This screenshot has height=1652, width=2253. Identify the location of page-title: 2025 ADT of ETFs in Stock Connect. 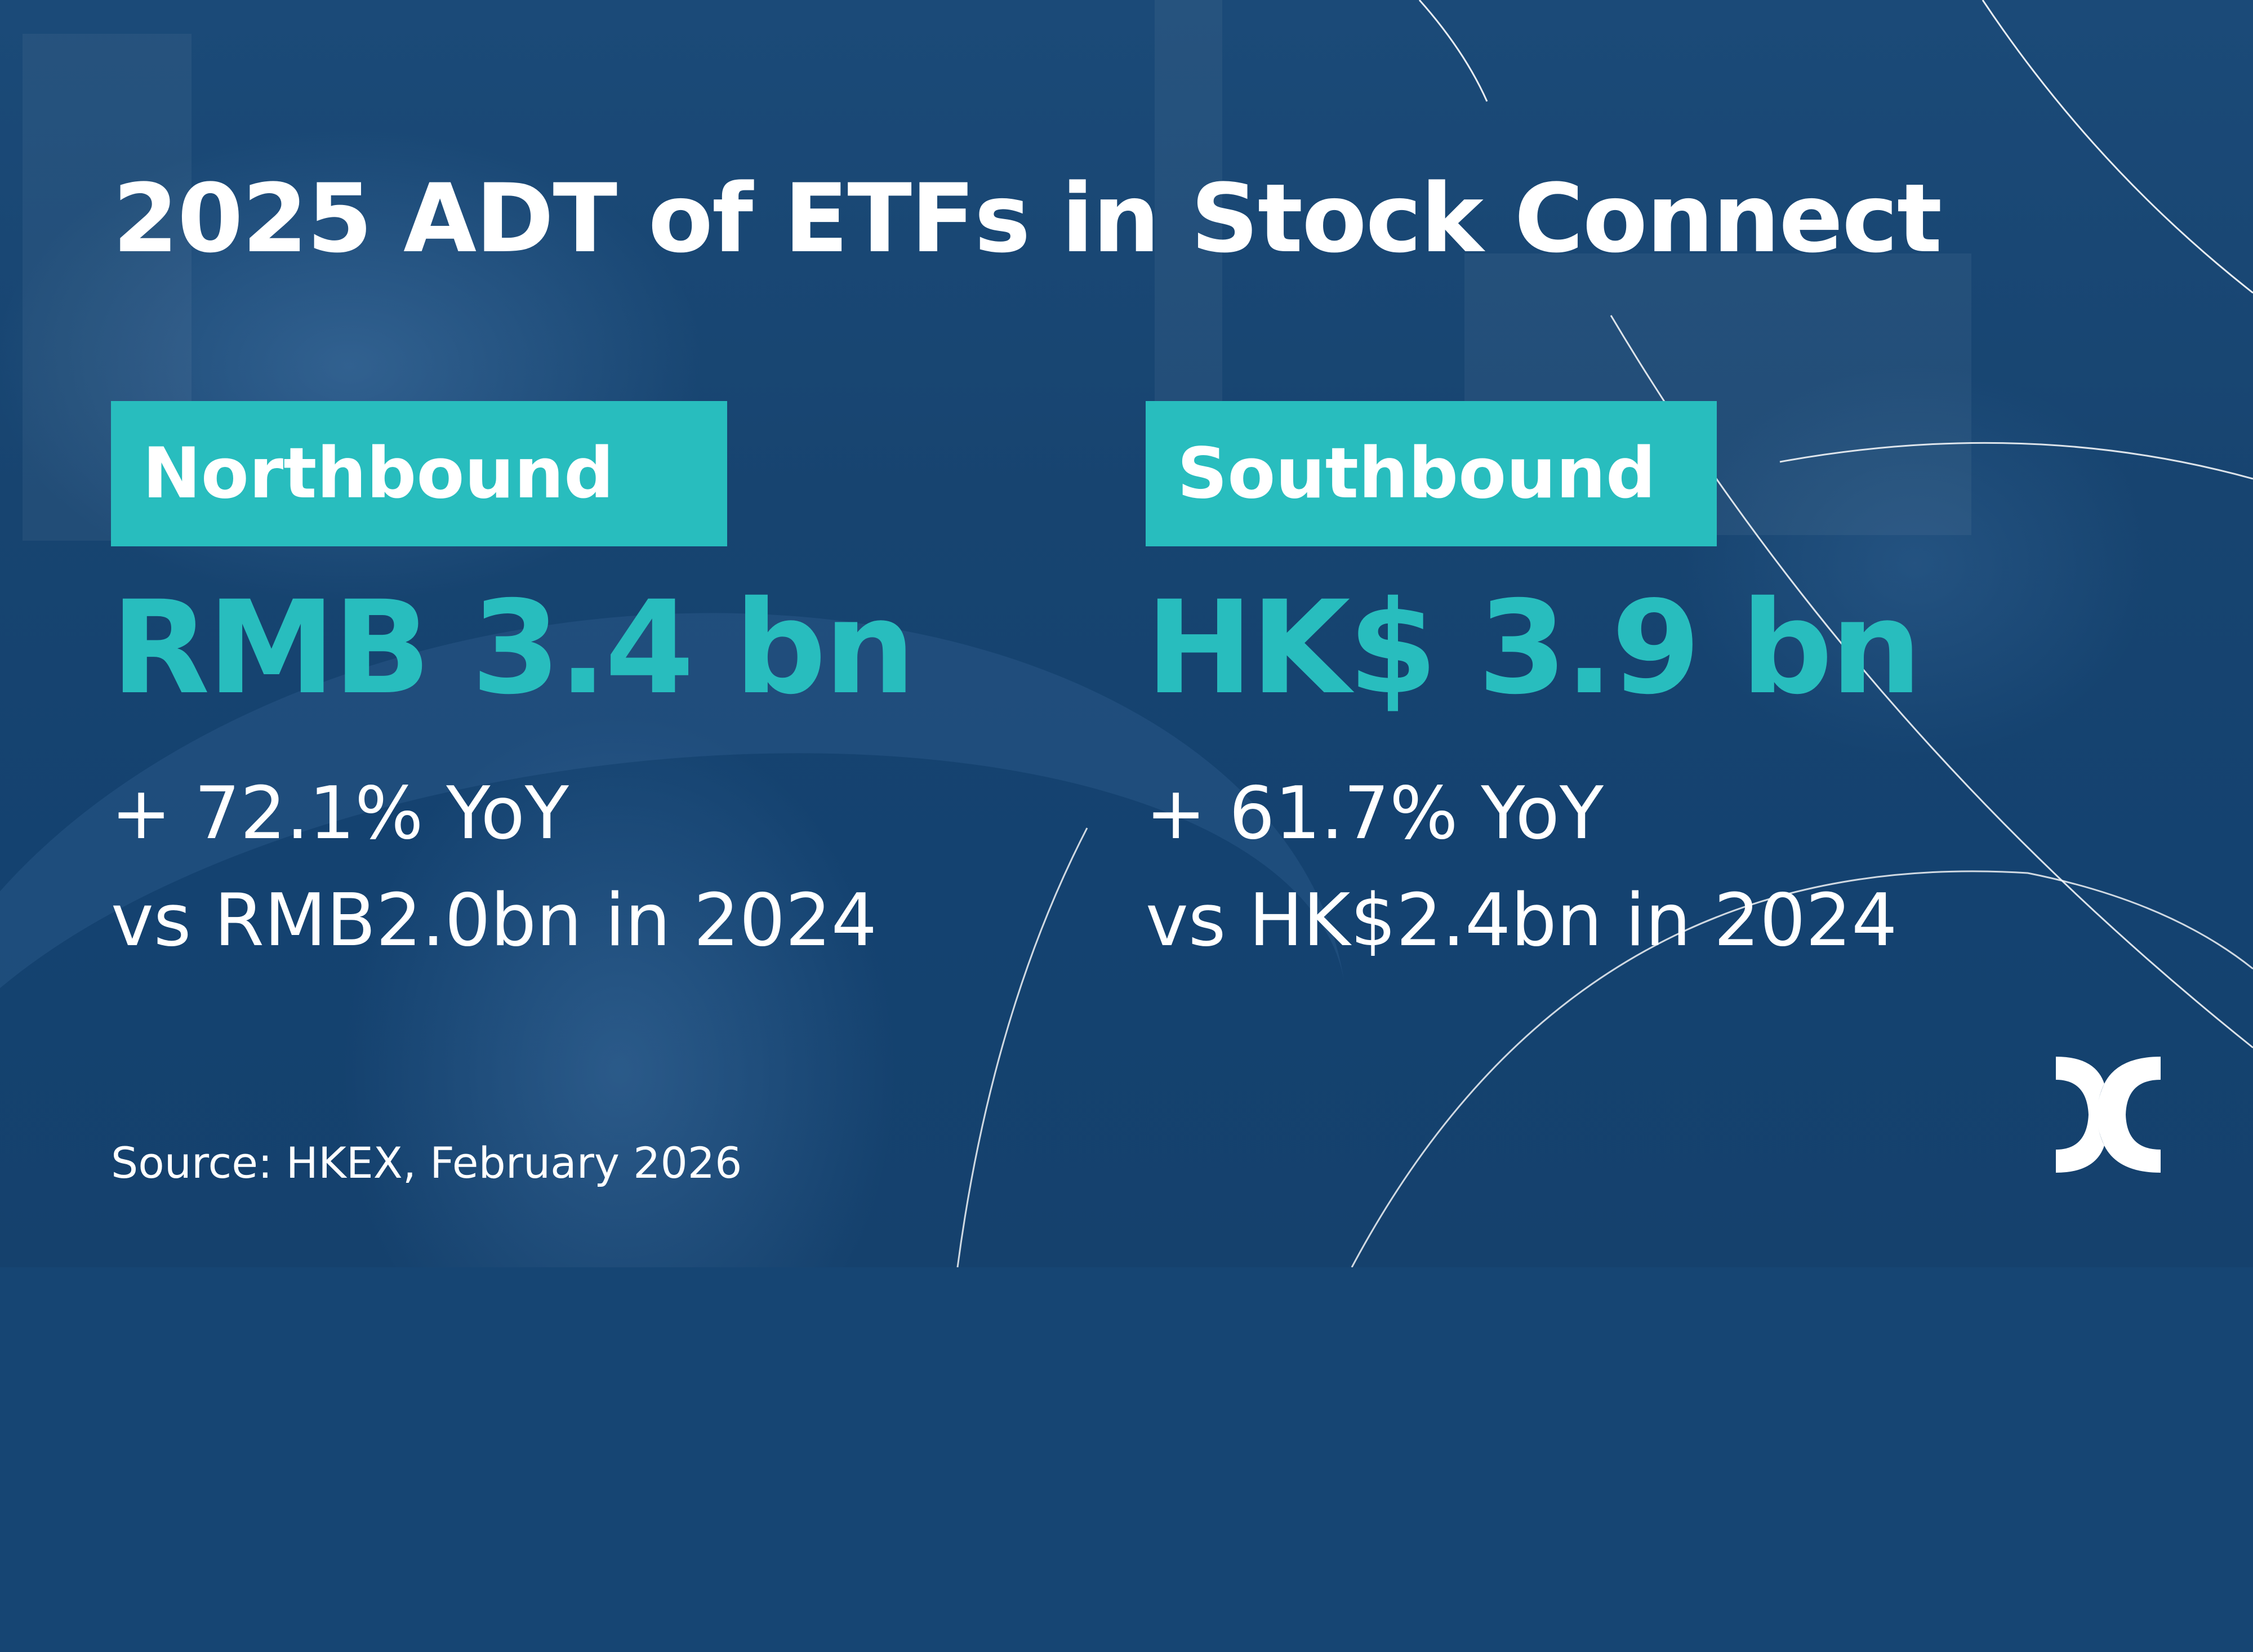
(1027, 219).